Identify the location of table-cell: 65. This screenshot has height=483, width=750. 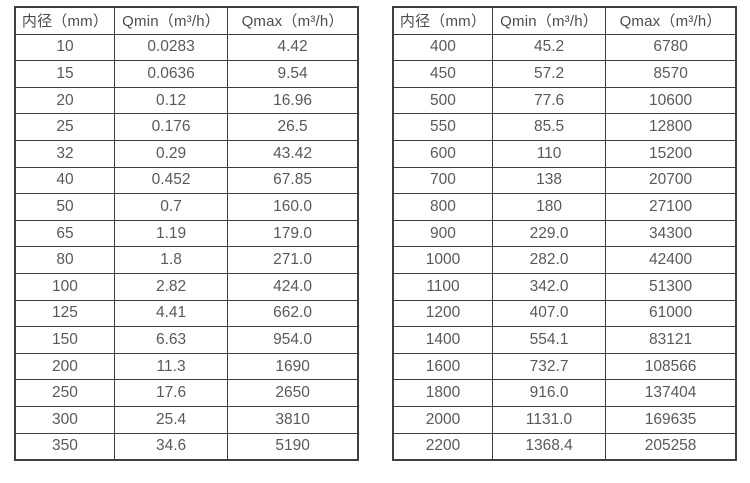
(64, 233).